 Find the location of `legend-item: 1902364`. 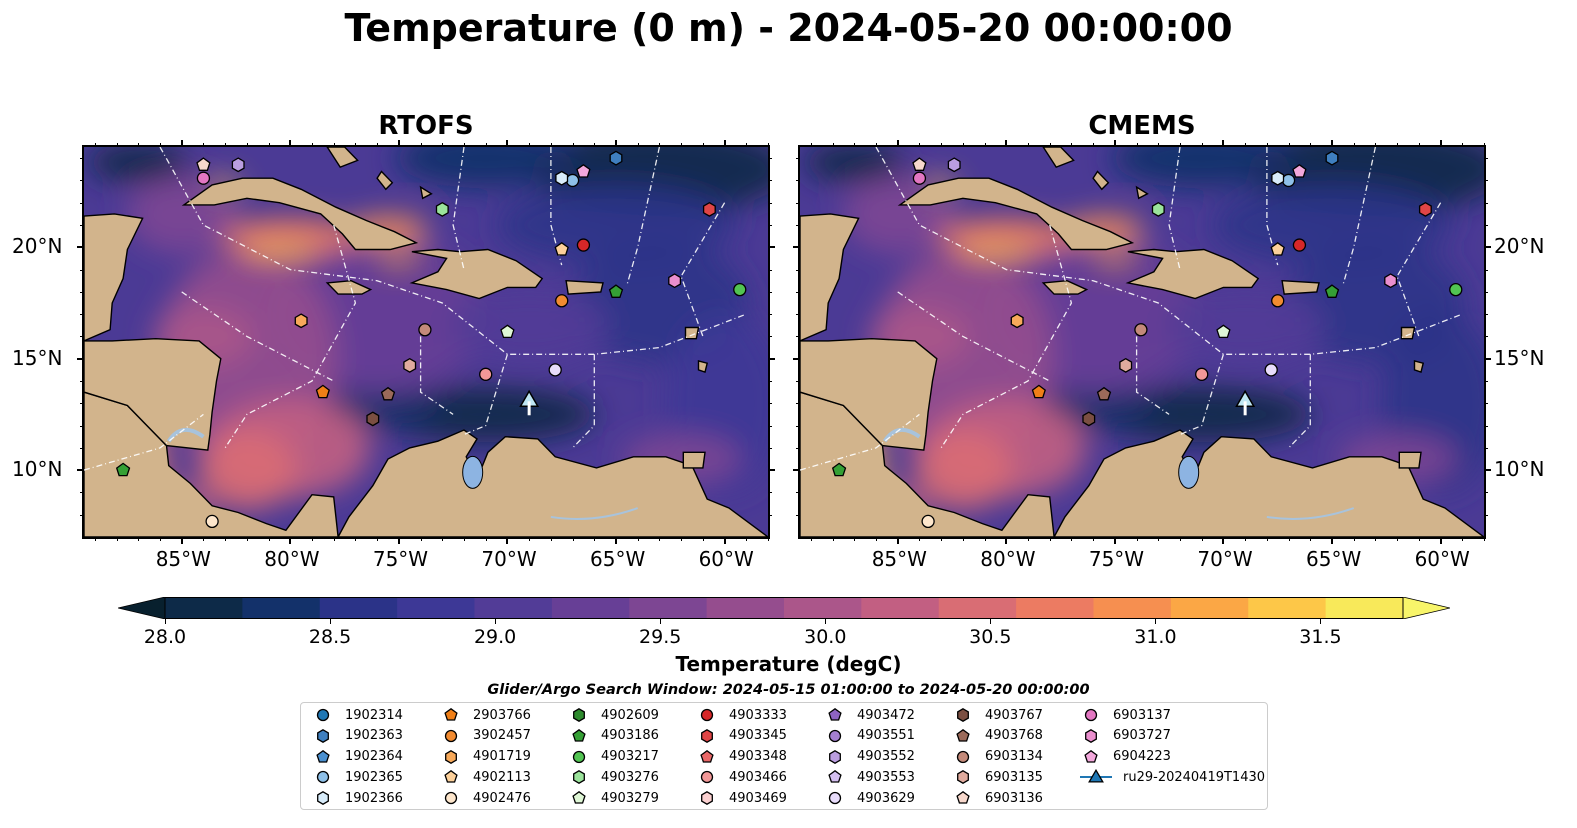

legend-item: 1902364 is located at coordinates (357, 757).